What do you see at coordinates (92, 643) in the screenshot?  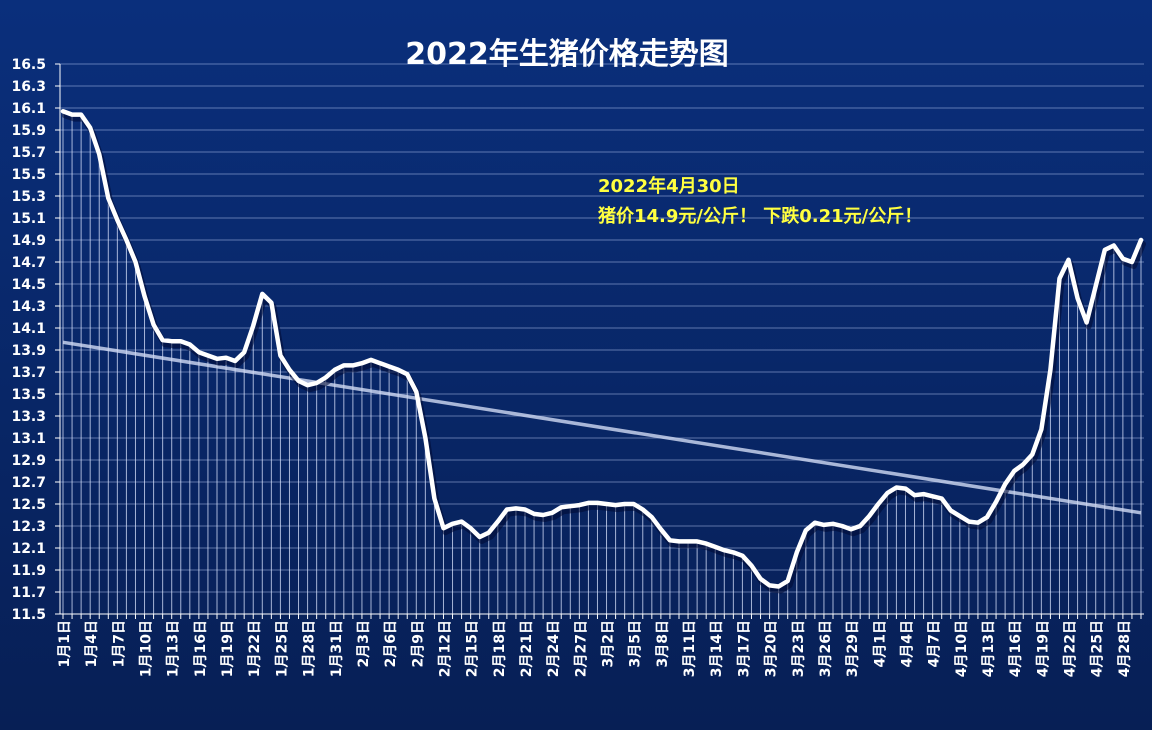 I see `x-tick-label: 1月4日` at bounding box center [92, 643].